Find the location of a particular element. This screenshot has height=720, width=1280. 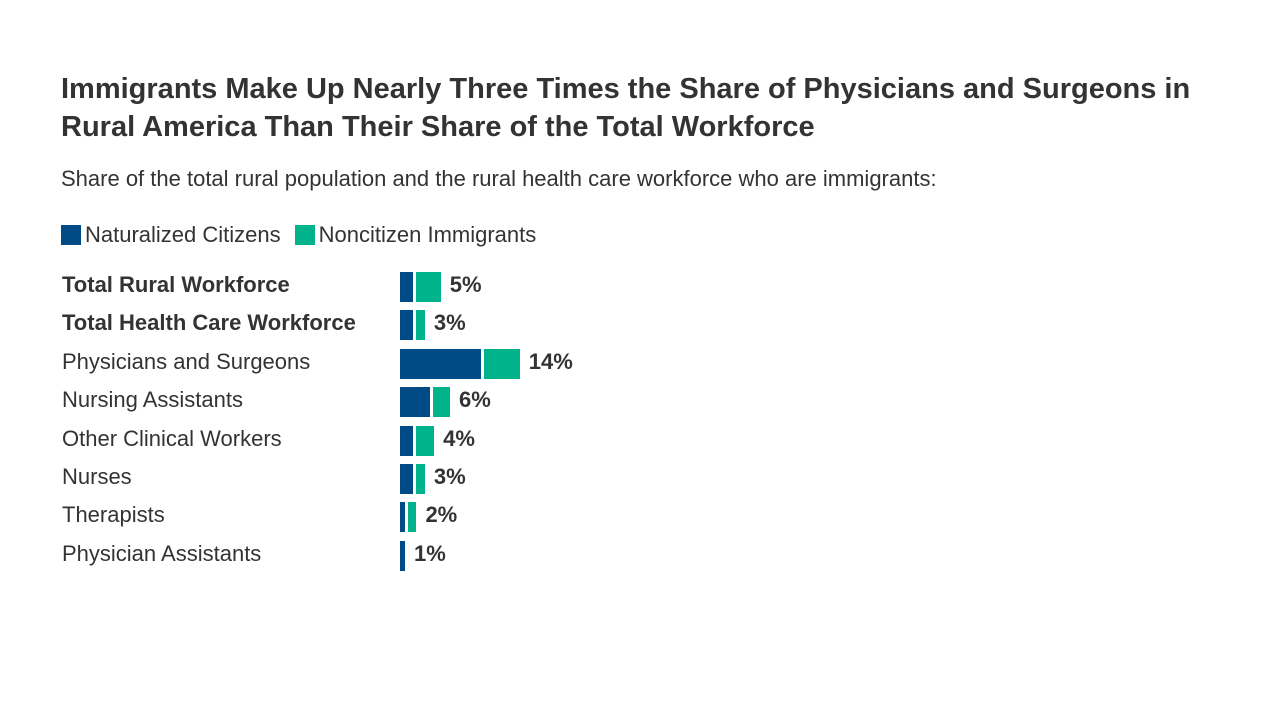

data-label: 14% is located at coordinates (550, 361).